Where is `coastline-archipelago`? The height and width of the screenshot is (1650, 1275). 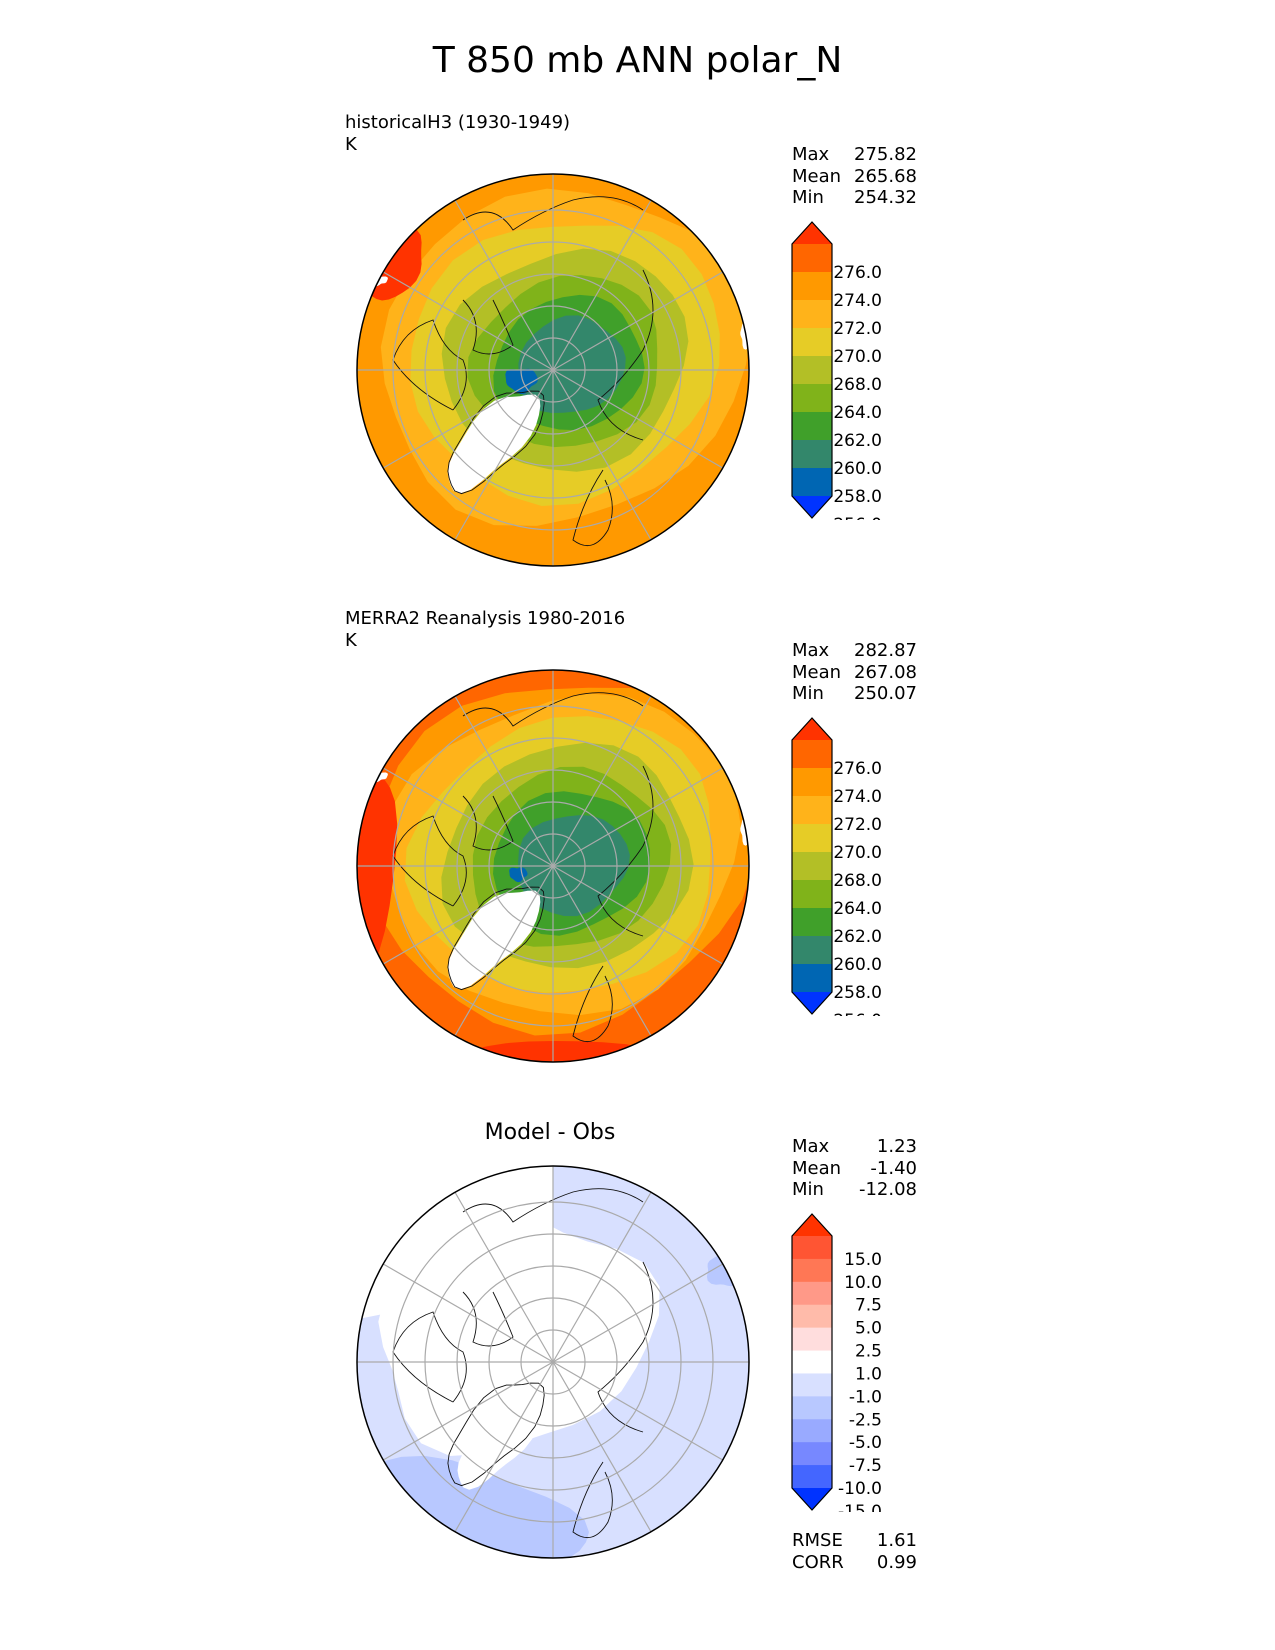
coastline-archipelago is located at coordinates (488, 327).